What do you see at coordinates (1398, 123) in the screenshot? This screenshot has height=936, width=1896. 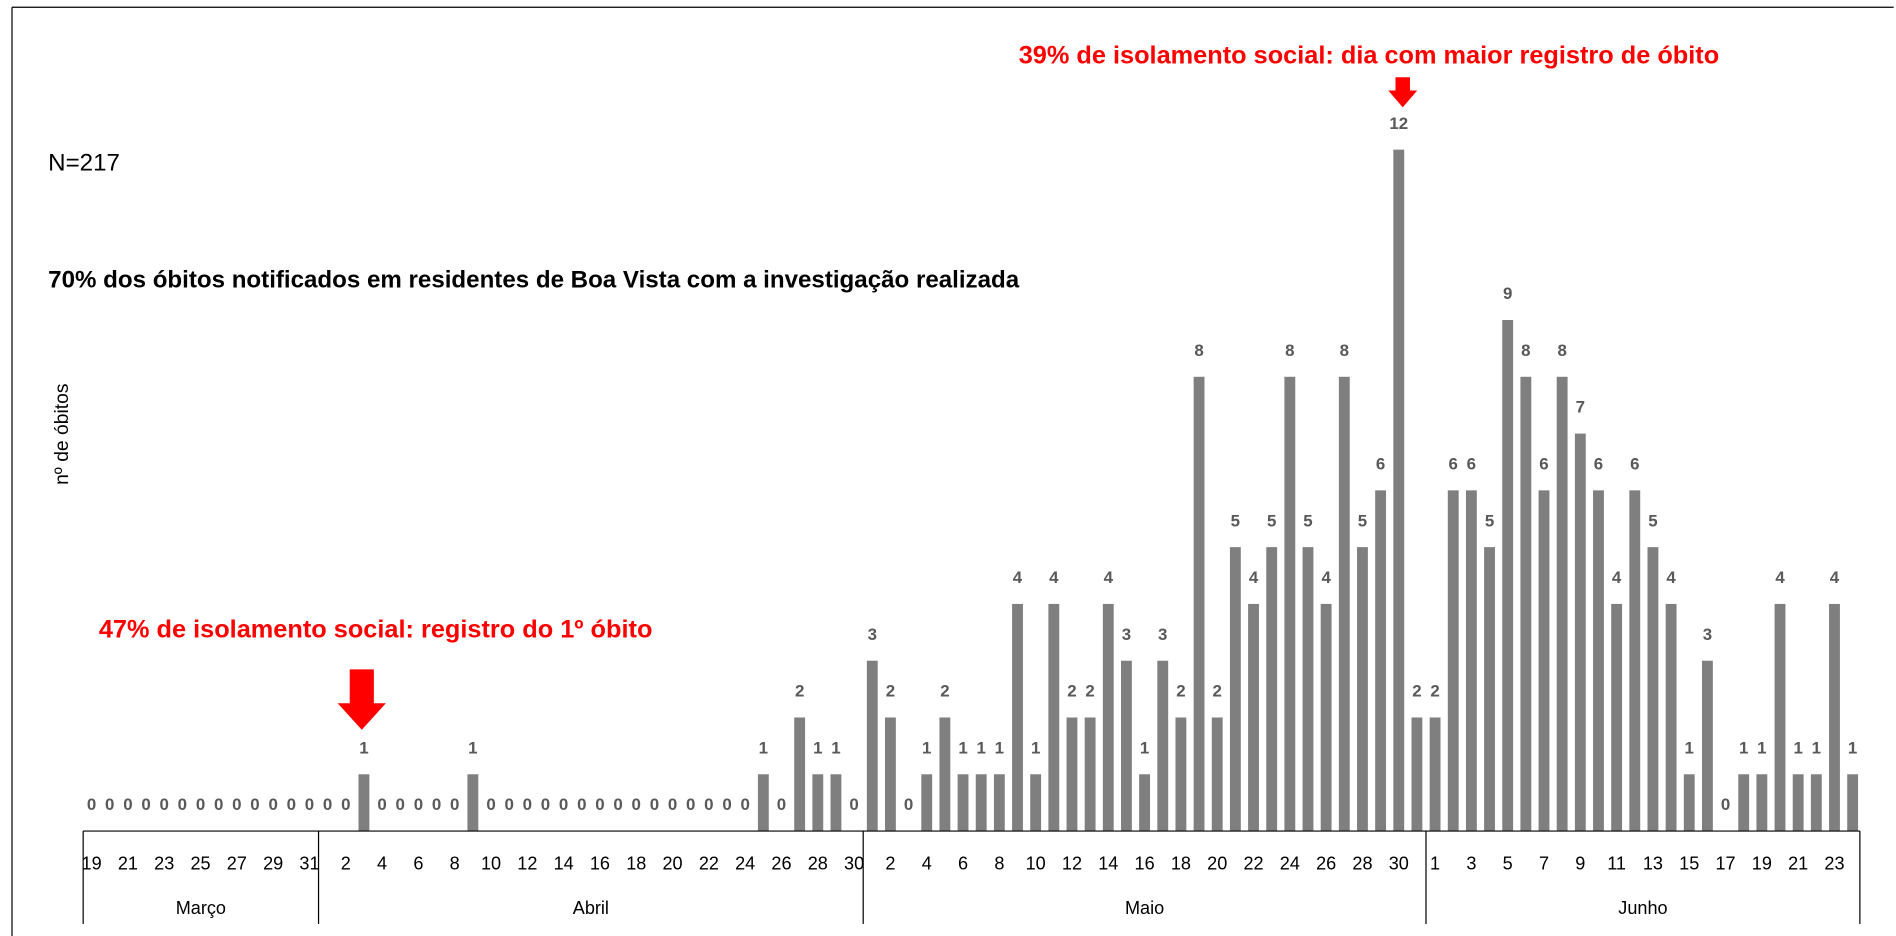 I see `value-label: 12` at bounding box center [1398, 123].